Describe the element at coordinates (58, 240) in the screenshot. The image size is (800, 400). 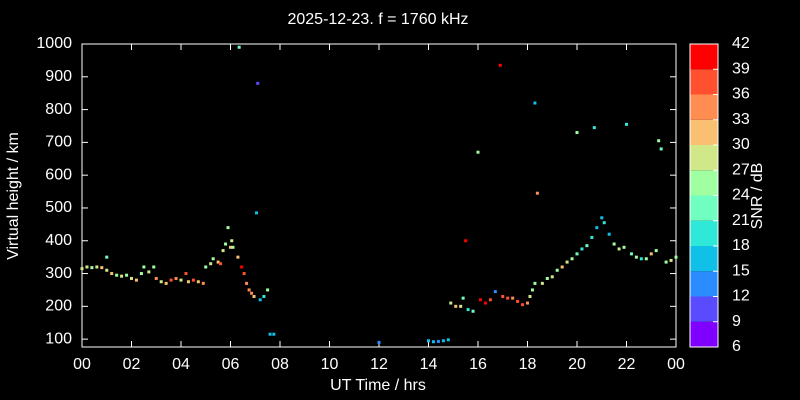
I see `y-tick-label: 400` at that location.